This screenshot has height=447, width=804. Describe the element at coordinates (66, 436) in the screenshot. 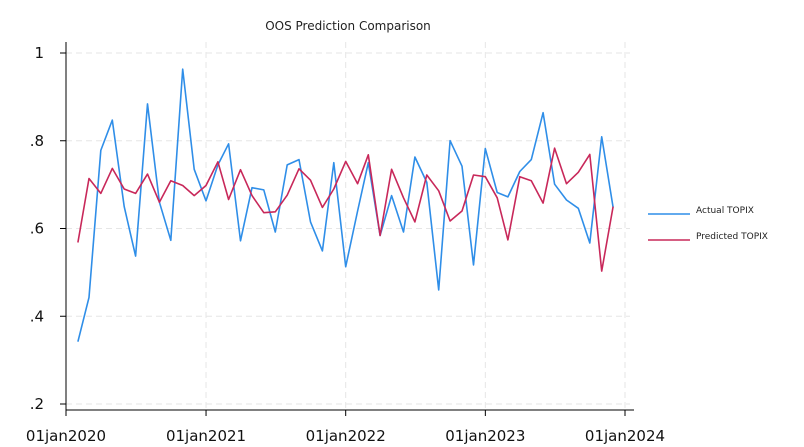

I see `x-tick-label: 01jan2020` at that location.